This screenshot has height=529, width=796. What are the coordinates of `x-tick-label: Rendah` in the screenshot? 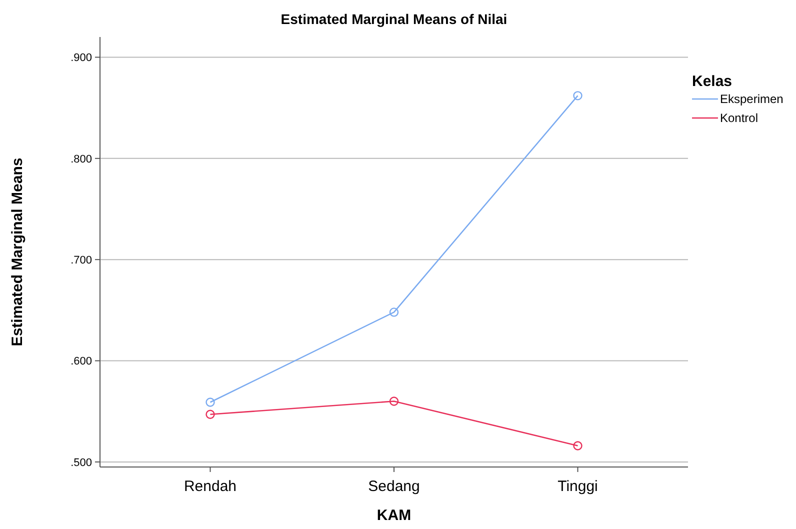 It's located at (210, 486).